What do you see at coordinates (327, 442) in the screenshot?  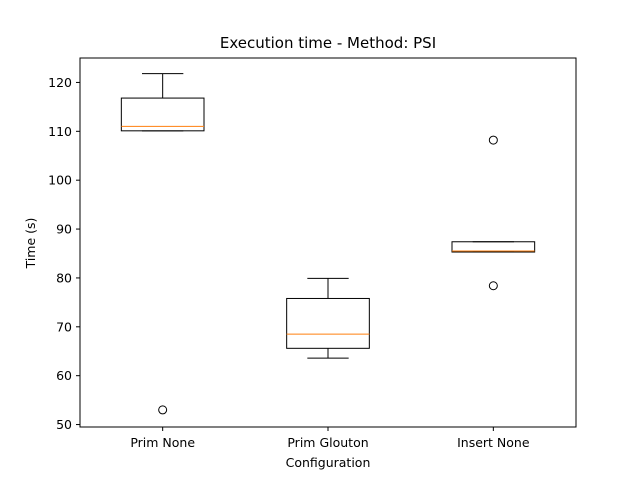 I see `x-tick-label: Prim Glouton` at bounding box center [327, 442].